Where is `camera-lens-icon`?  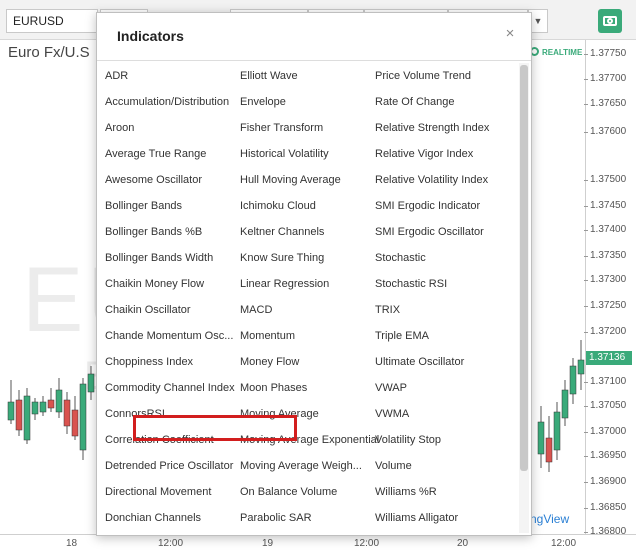 camera-lens-icon is located at coordinates (610, 21).